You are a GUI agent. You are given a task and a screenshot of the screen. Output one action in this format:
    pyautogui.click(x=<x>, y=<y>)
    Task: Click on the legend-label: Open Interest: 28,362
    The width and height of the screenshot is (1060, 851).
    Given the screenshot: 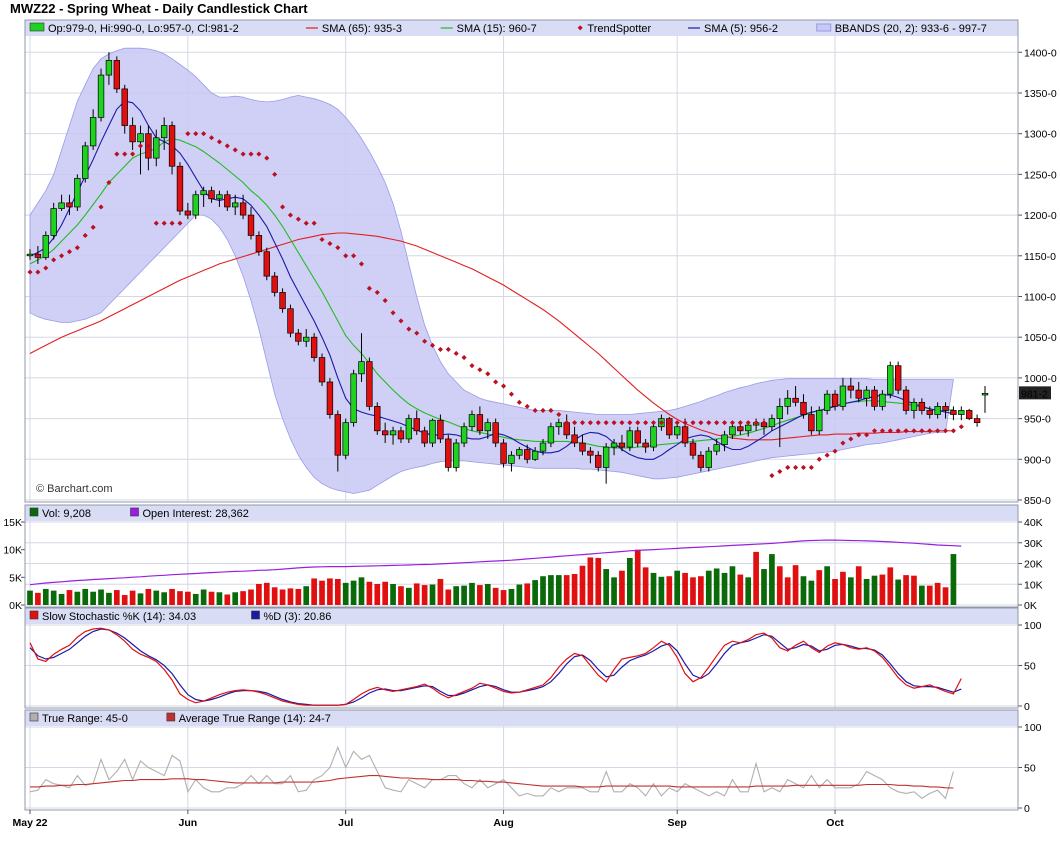 What is the action you would take?
    pyautogui.click(x=196, y=514)
    